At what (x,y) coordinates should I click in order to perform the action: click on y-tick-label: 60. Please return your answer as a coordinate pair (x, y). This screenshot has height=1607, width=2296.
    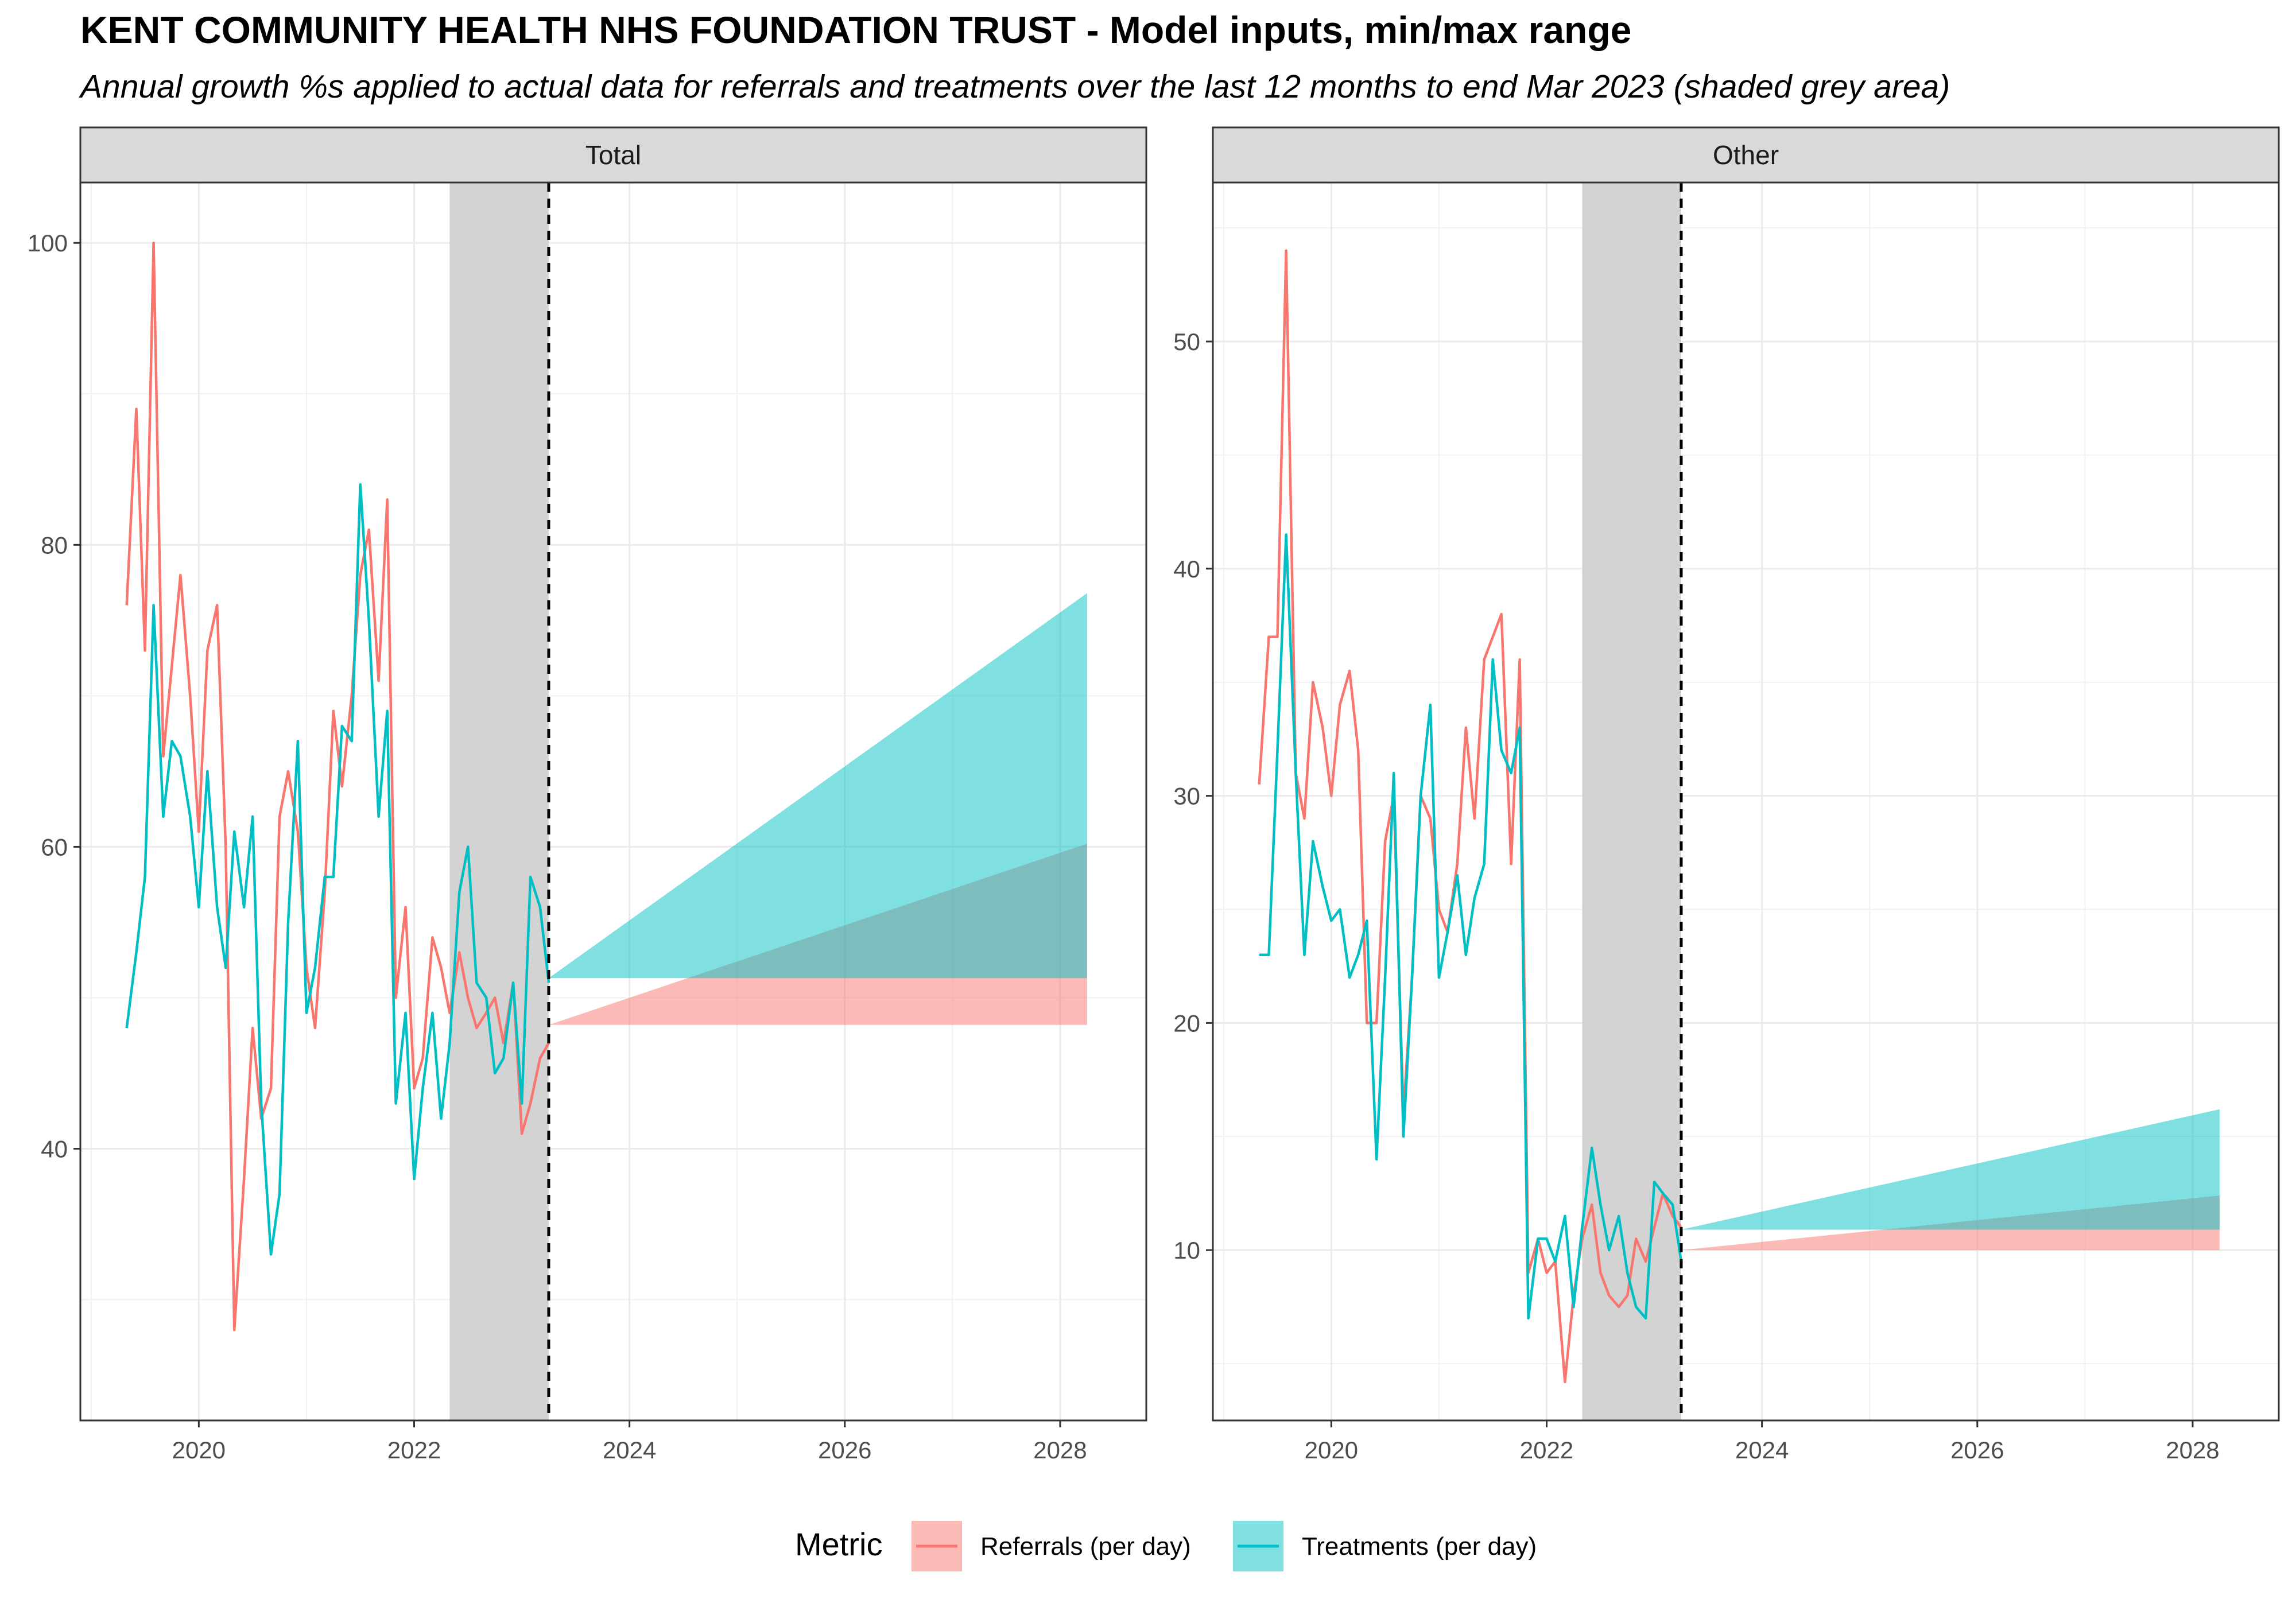
    Looking at the image, I should click on (54, 846).